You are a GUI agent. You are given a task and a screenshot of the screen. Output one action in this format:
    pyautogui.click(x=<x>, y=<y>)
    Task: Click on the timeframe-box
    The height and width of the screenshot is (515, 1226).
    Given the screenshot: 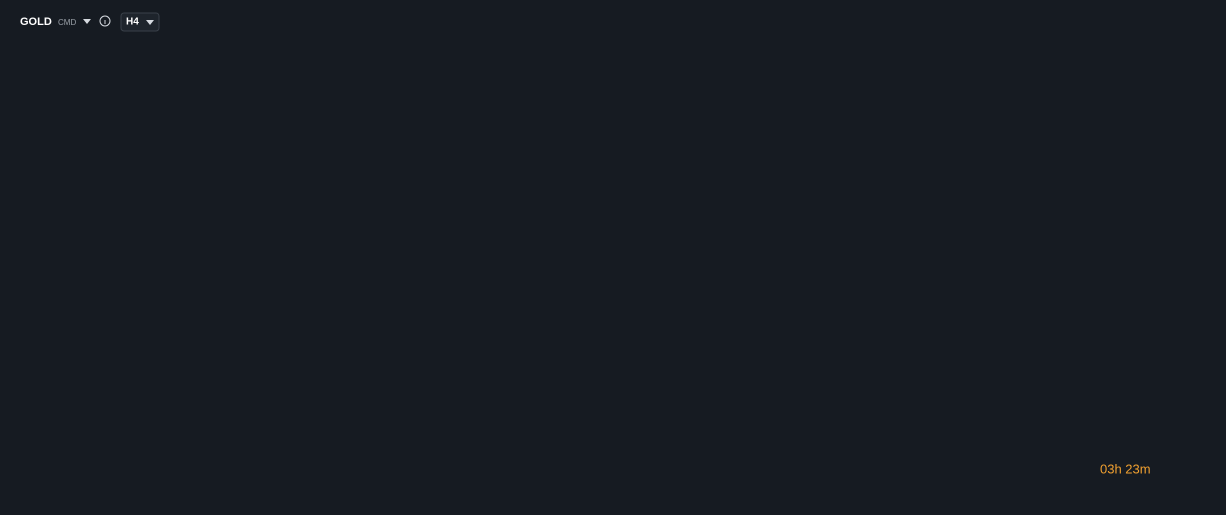 What is the action you would take?
    pyautogui.click(x=140, y=22)
    